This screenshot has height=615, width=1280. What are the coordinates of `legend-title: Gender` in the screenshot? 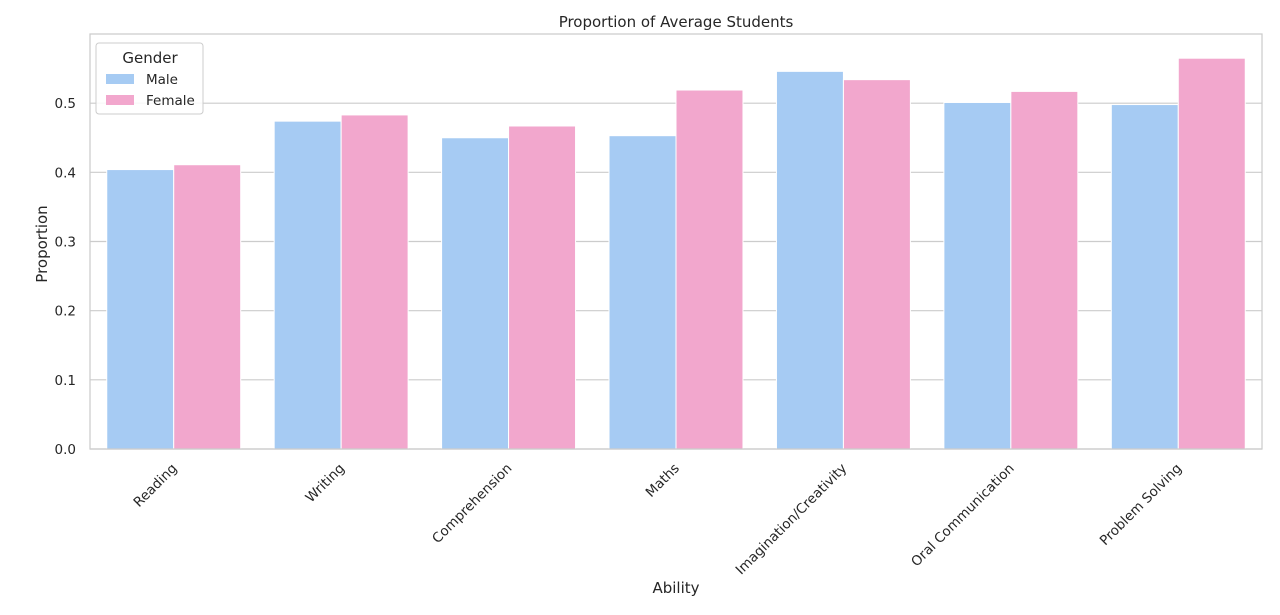 It's located at (150, 58).